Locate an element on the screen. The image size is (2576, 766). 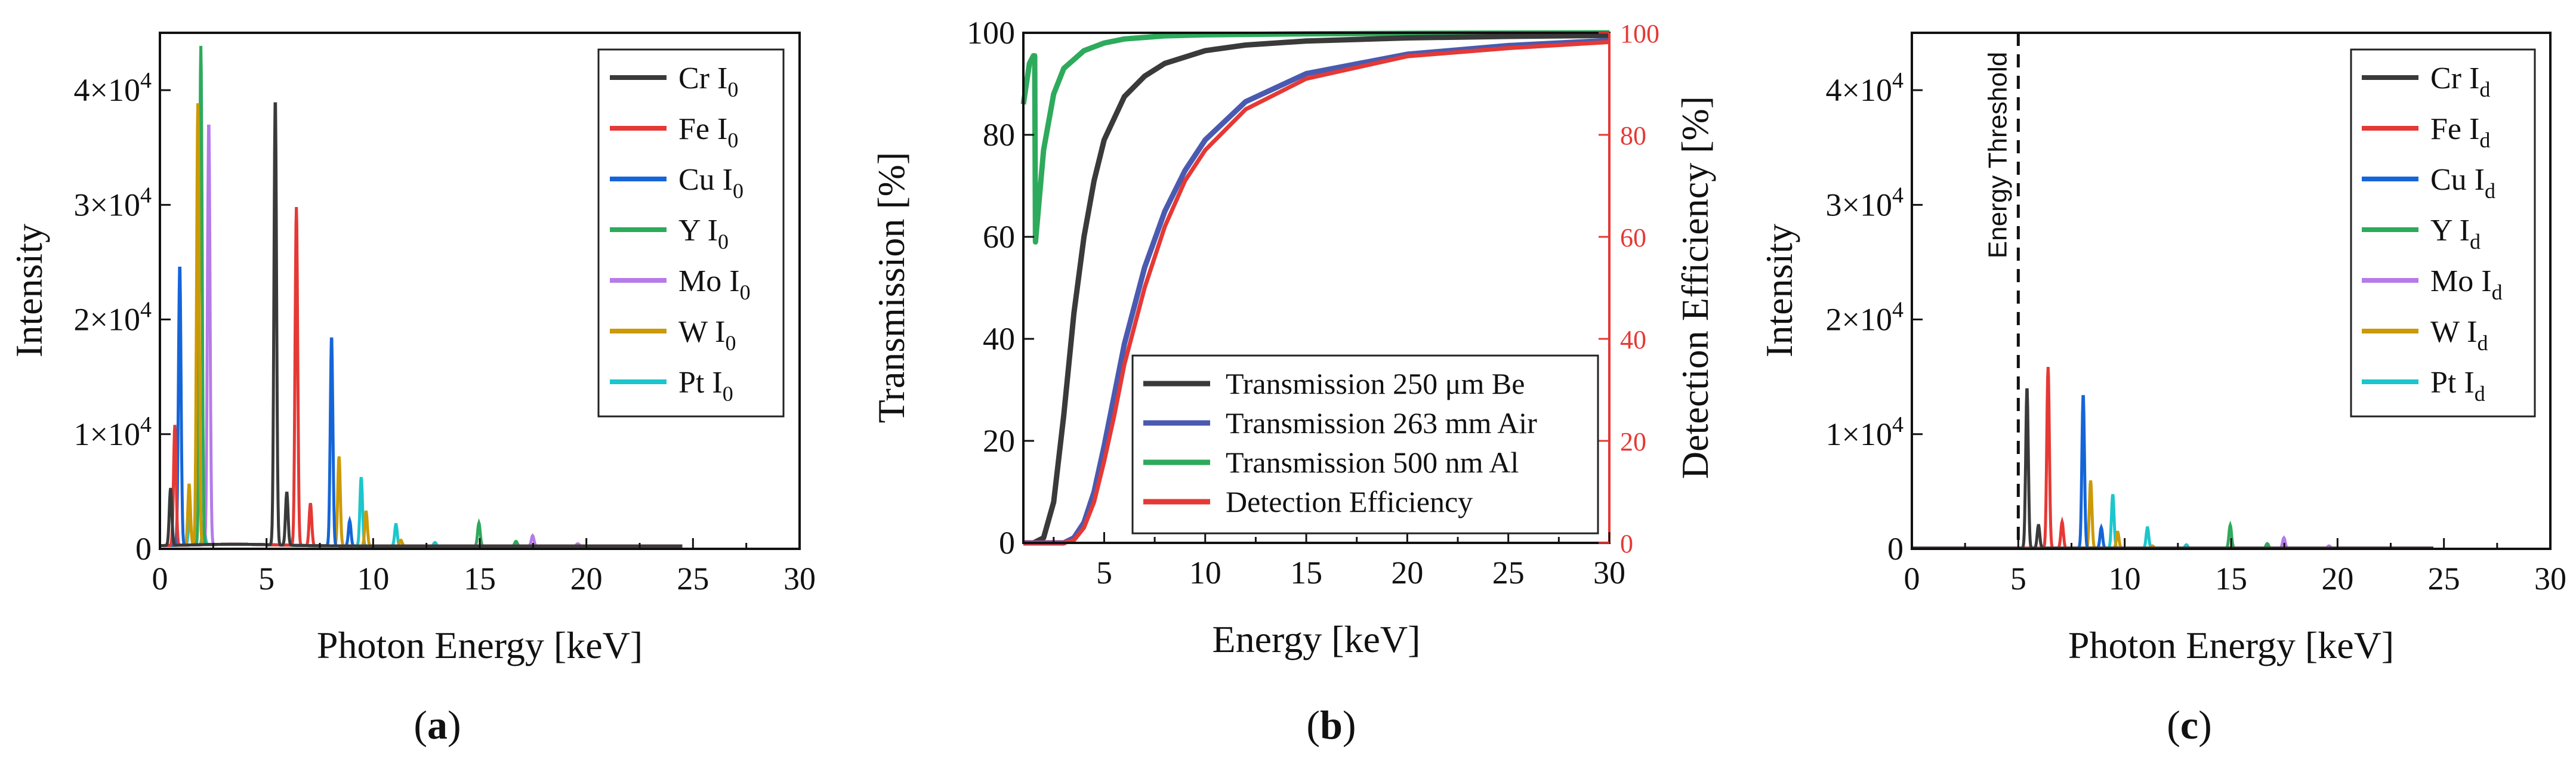
panel-b-caption: (b) is located at coordinates (1331, 725).